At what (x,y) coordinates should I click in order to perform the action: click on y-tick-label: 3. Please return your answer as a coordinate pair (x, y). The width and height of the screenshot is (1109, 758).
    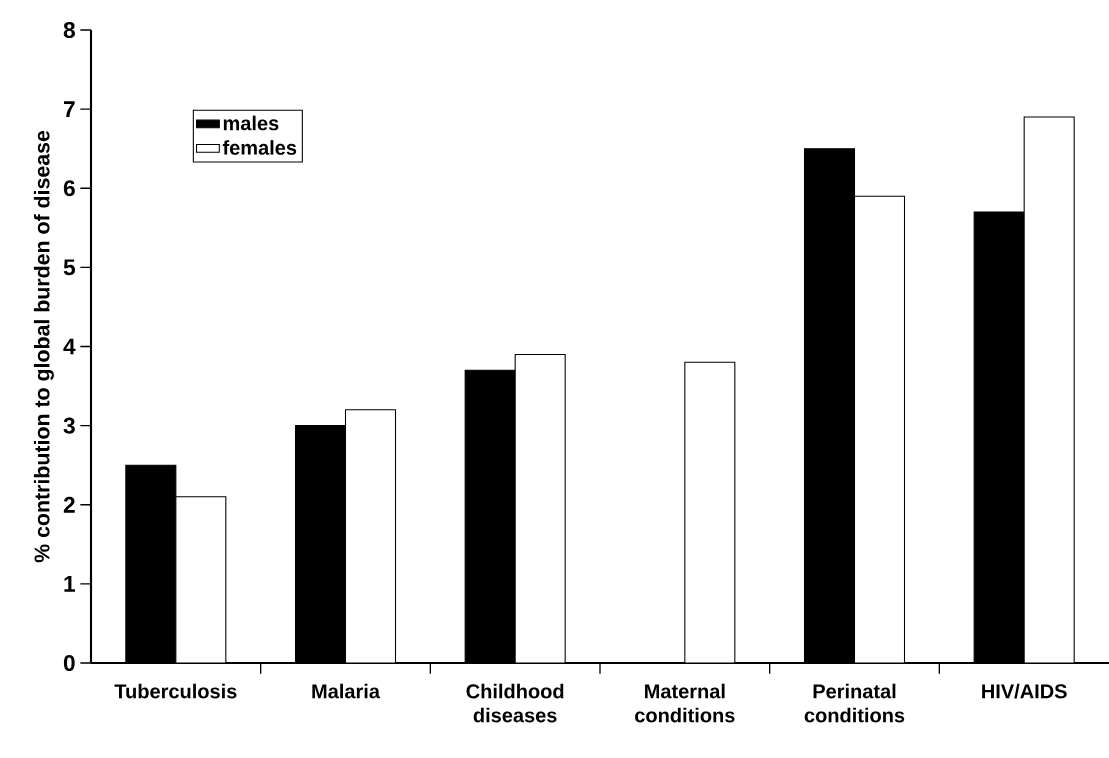
    Looking at the image, I should click on (69, 425).